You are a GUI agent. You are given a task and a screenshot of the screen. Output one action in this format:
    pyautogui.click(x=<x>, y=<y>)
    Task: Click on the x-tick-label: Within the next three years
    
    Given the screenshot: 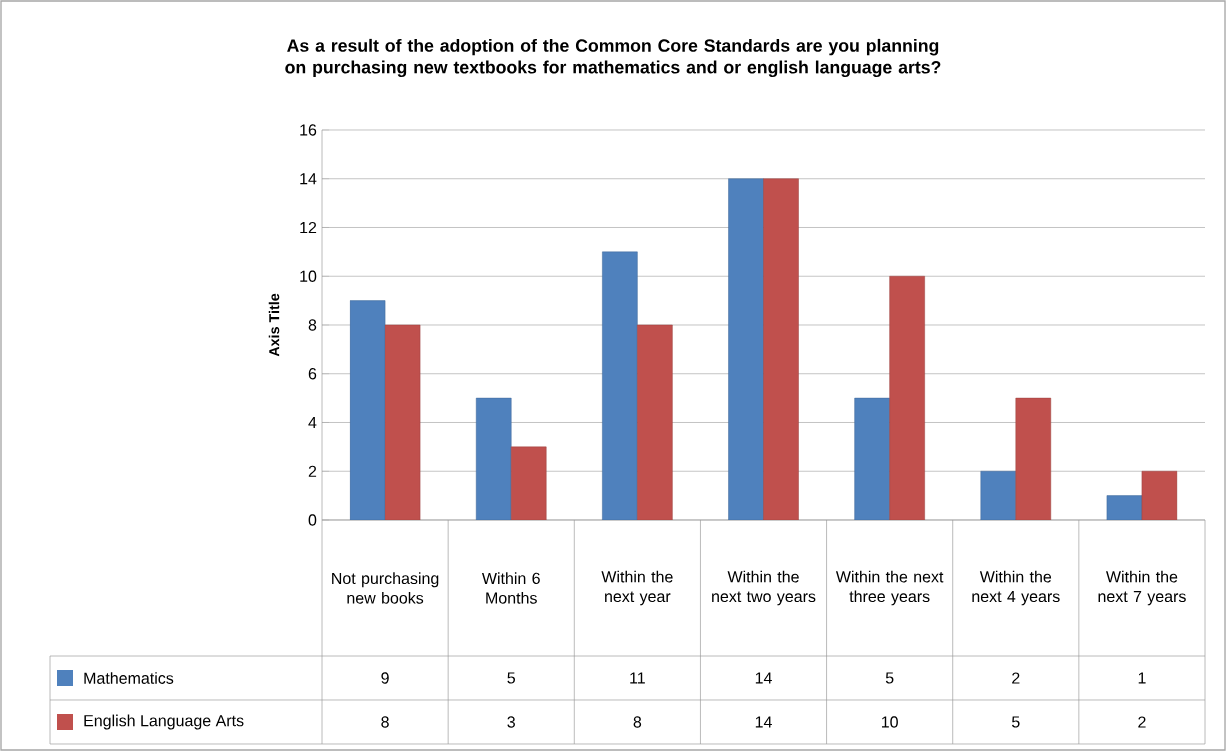 What is the action you would take?
    pyautogui.click(x=889, y=588)
    